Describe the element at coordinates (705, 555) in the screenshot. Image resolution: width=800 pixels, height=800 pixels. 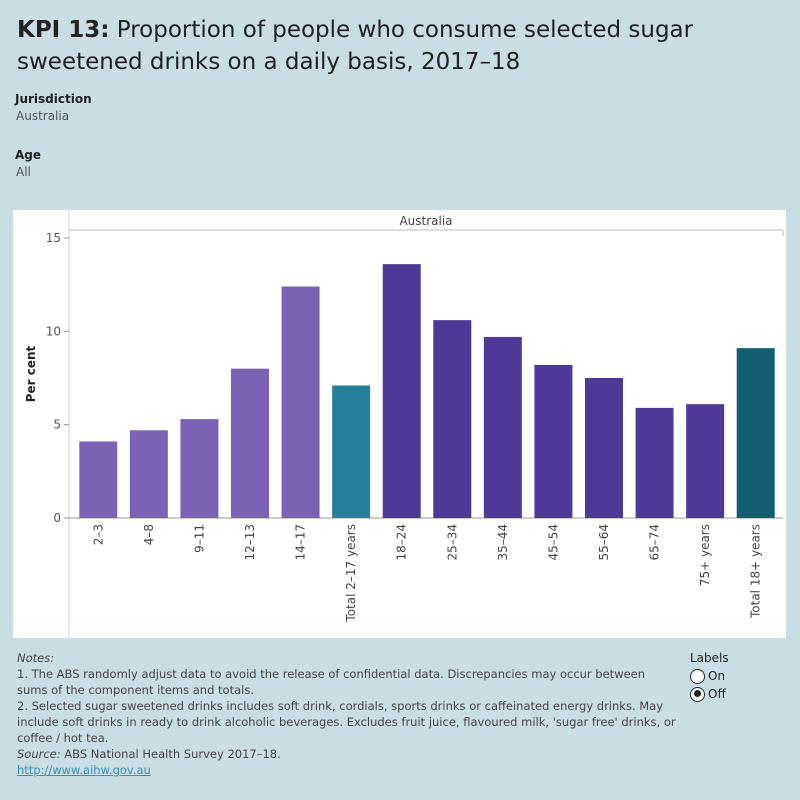
I see `x-tick-label-12: 75+ years` at that location.